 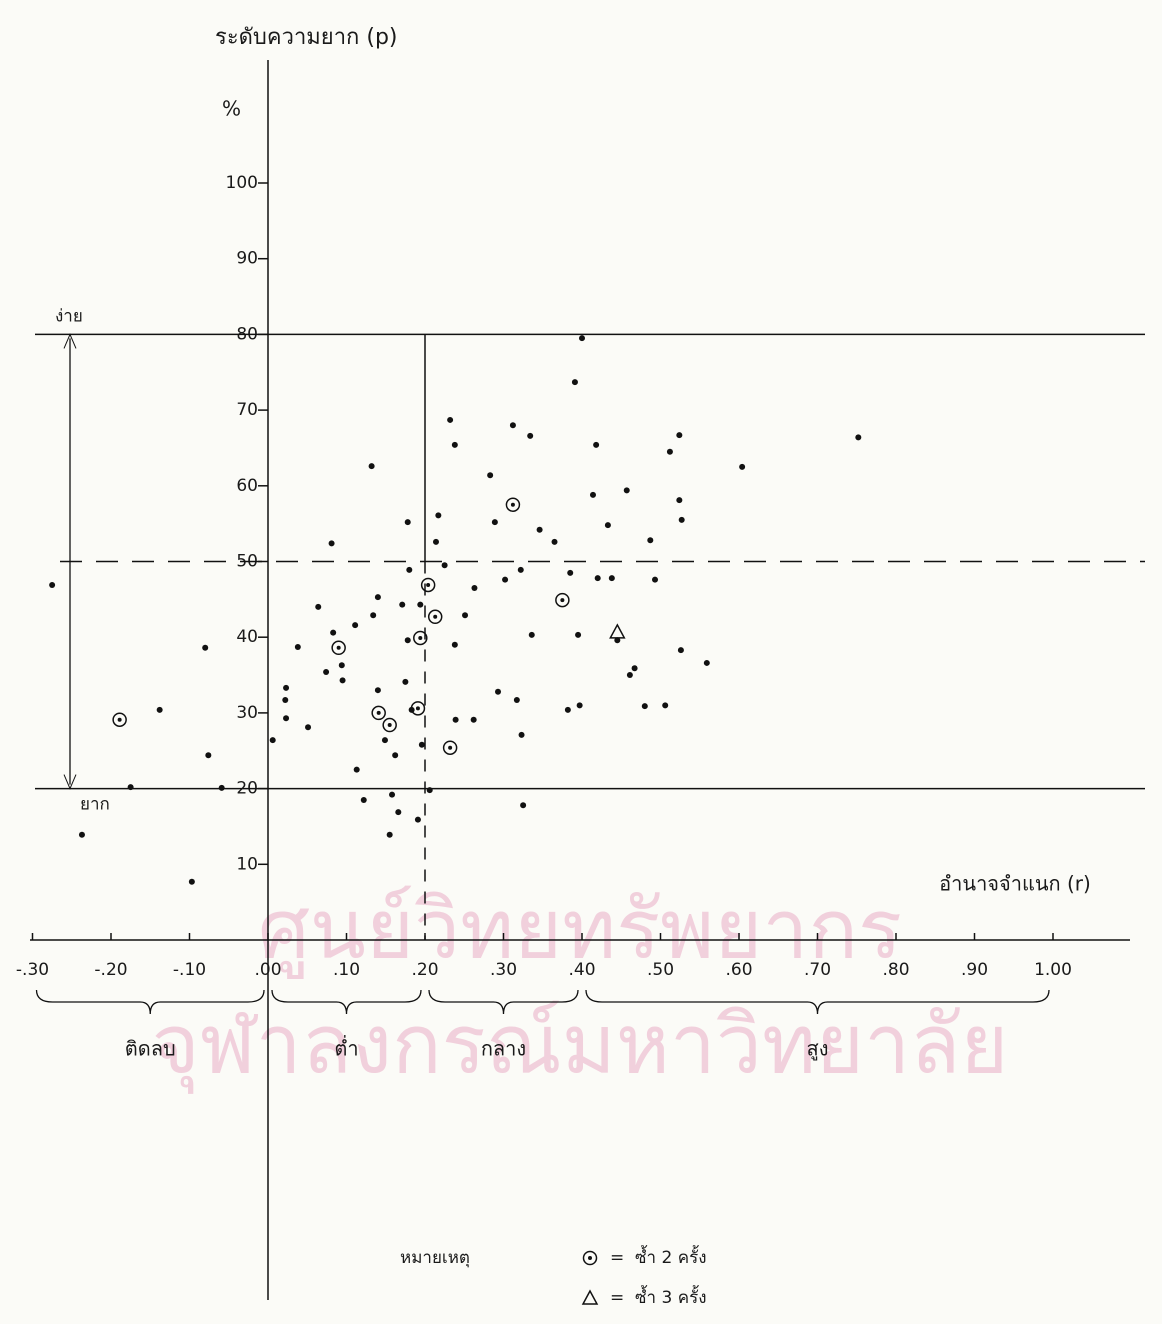 What do you see at coordinates (1053, 970) in the screenshot?
I see `x-tick-label: 1.00` at bounding box center [1053, 970].